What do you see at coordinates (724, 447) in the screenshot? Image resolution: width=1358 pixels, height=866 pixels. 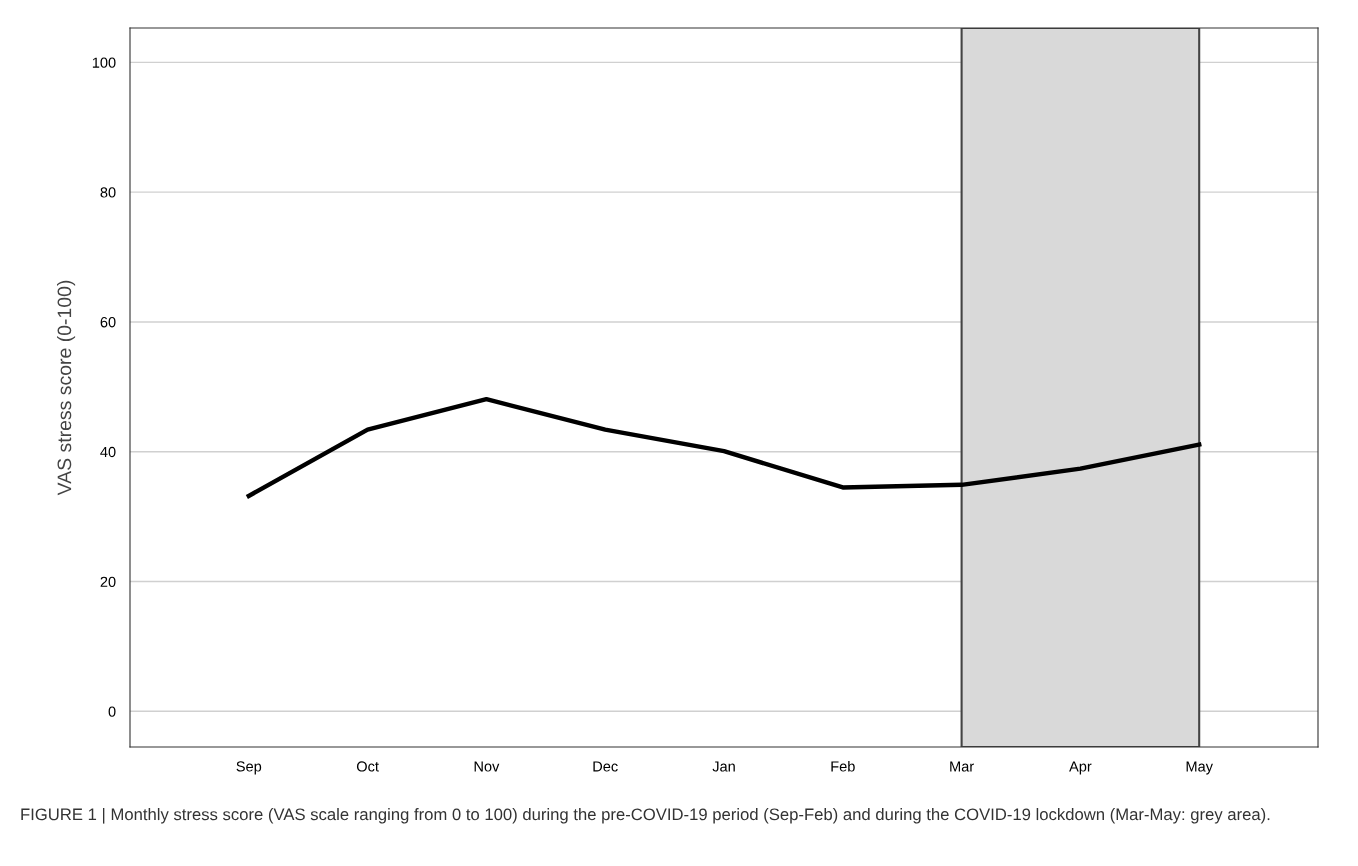 I see `line-series` at bounding box center [724, 447].